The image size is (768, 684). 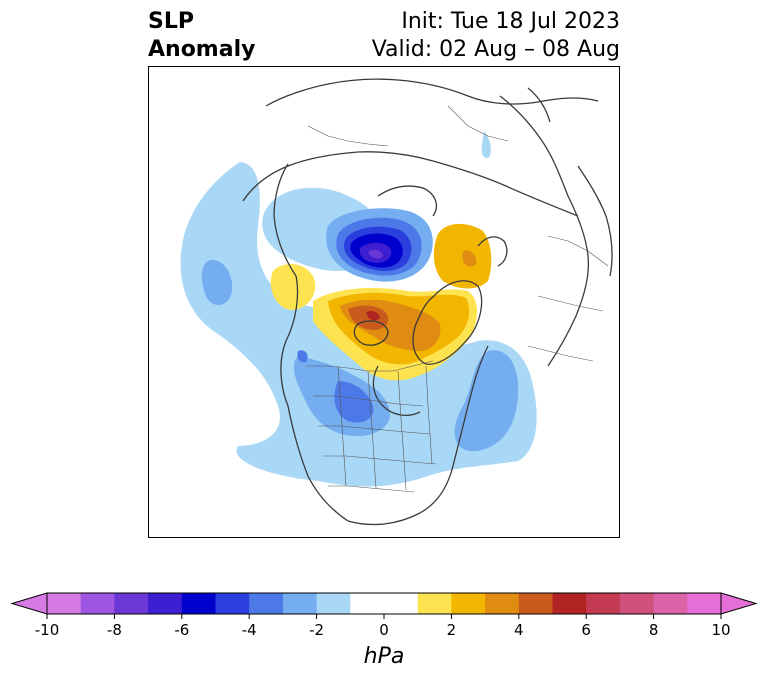 I want to click on valid-date-range: Valid: 02 Aug – 08 Aug, so click(x=495, y=49).